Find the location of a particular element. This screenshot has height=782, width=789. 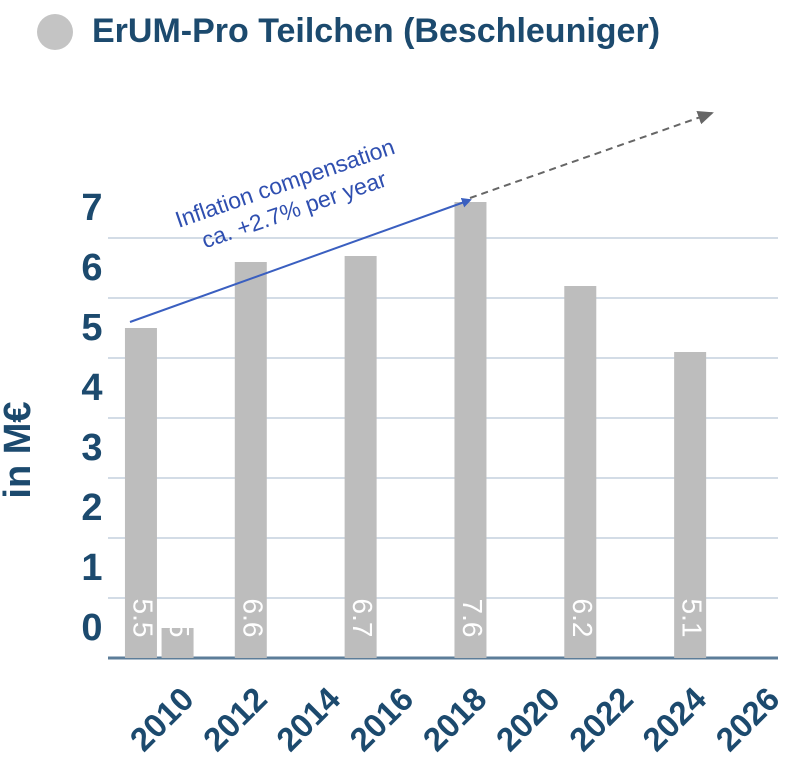

x-tick-label: 2010 is located at coordinates (162, 719).